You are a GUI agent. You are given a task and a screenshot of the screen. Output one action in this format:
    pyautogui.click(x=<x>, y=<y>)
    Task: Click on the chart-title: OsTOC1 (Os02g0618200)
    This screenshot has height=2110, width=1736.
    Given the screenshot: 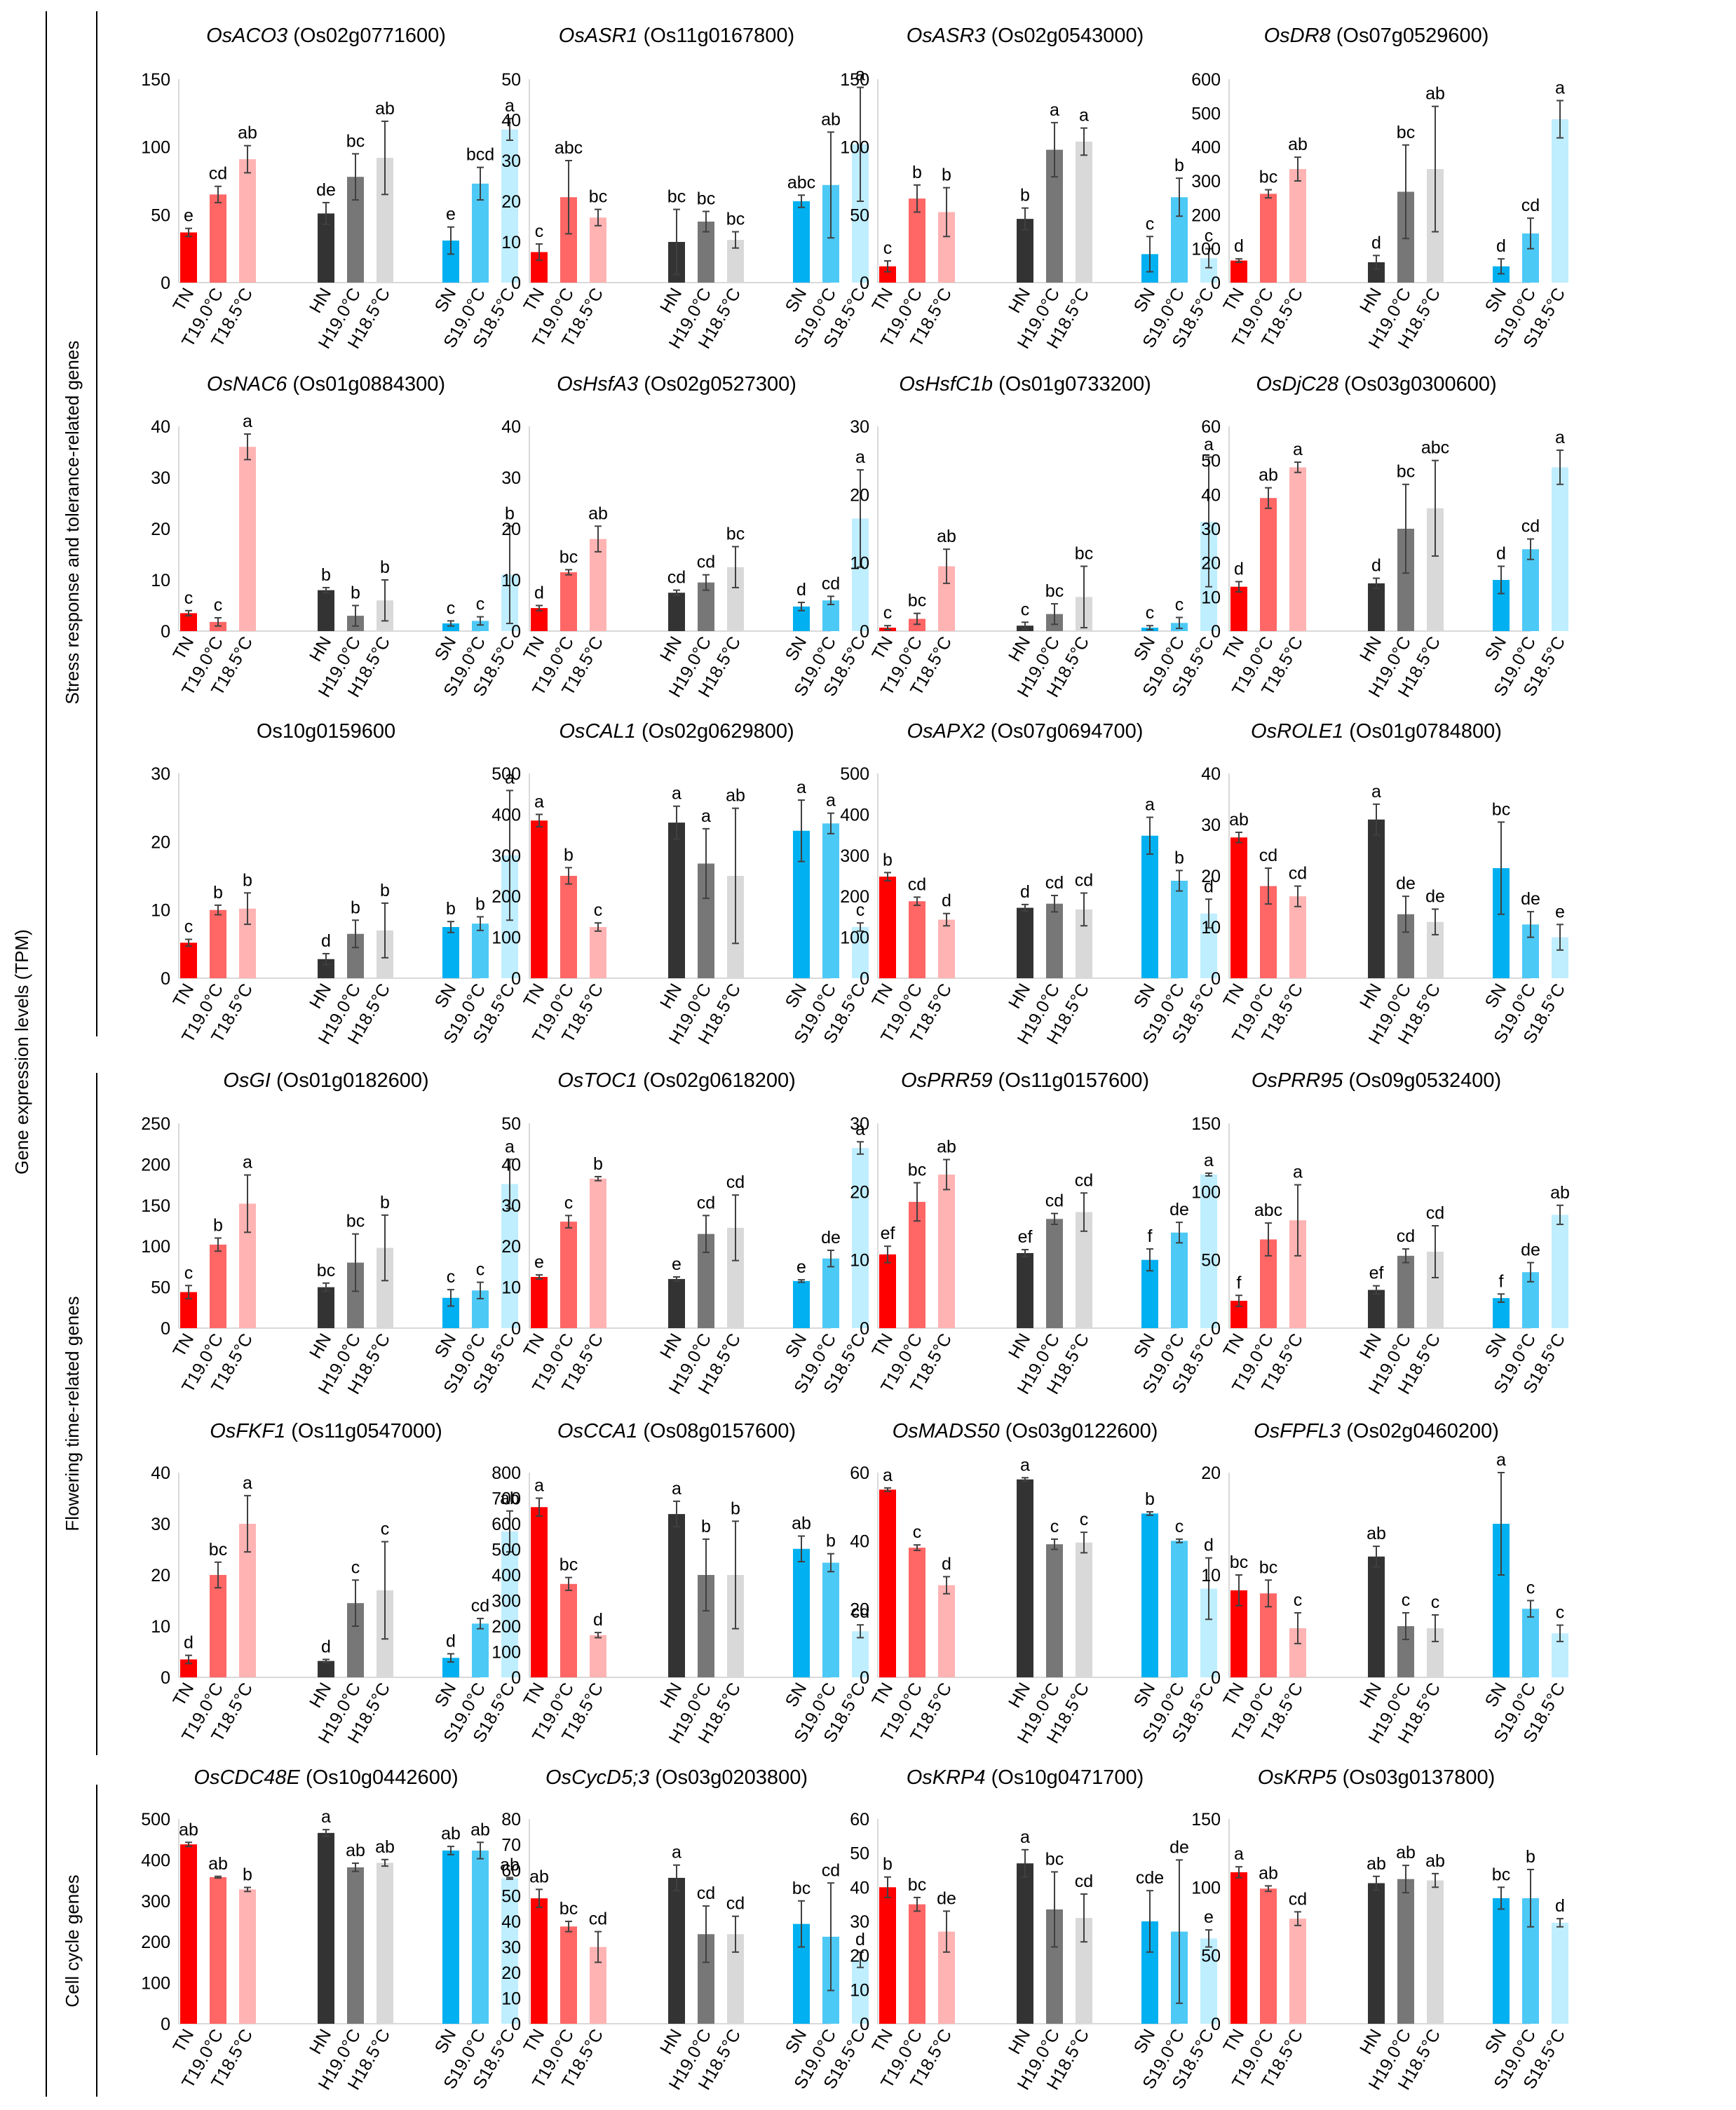 What is the action you would take?
    pyautogui.click(x=676, y=1080)
    